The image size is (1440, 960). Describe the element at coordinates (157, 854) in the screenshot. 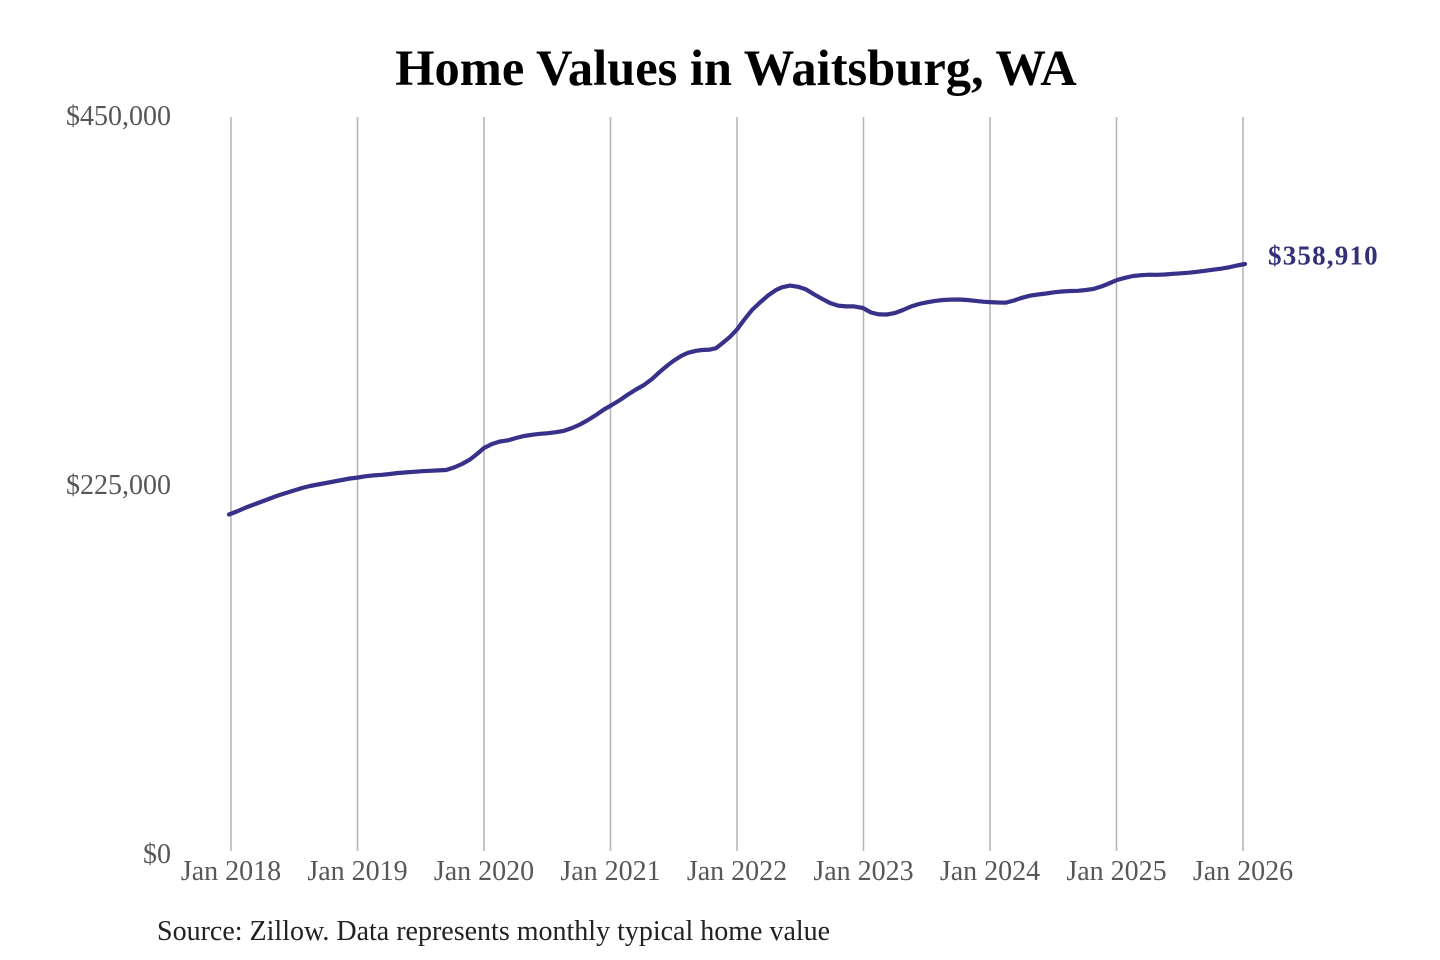

I see `svg-text: $0` at that location.